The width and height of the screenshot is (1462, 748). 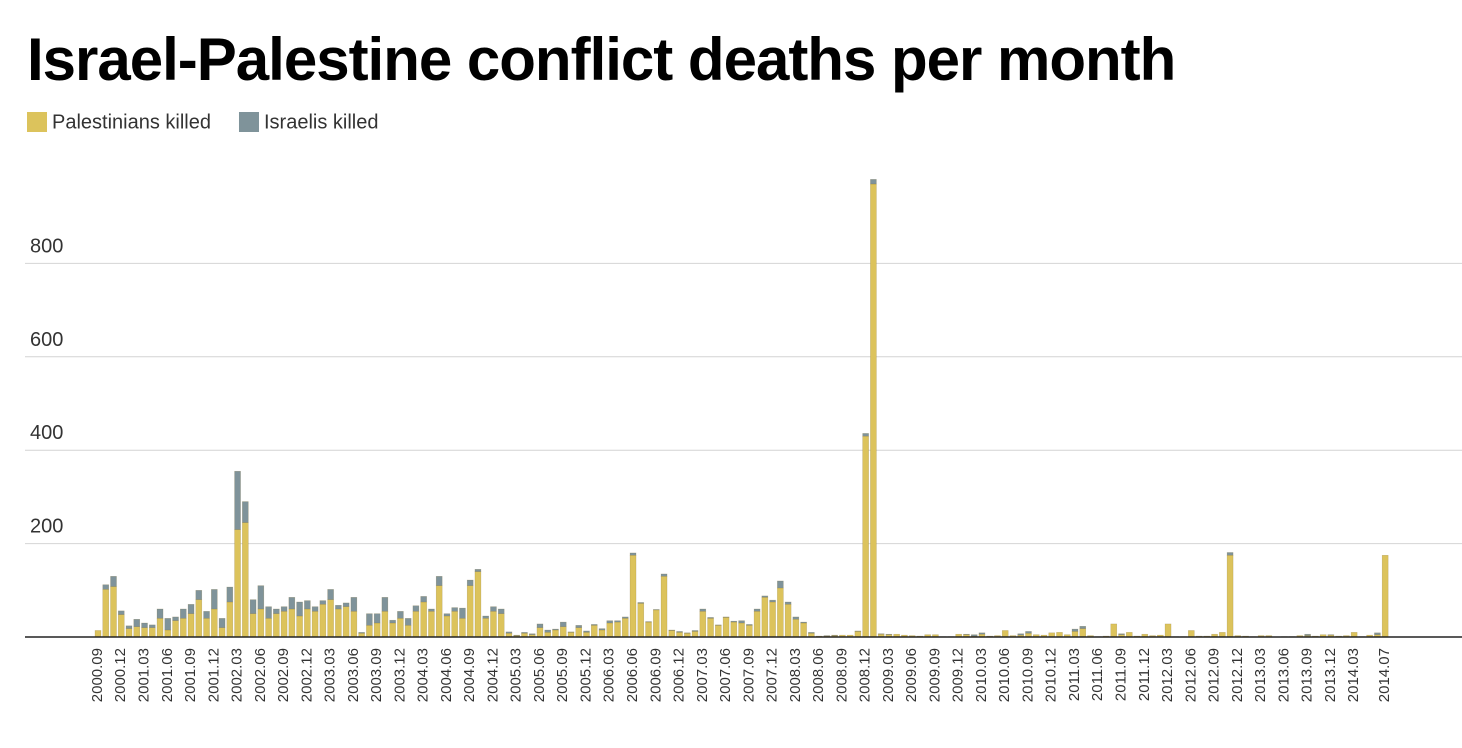 What do you see at coordinates (353, 675) in the screenshot?
I see `x-tick-label: 2003.06` at bounding box center [353, 675].